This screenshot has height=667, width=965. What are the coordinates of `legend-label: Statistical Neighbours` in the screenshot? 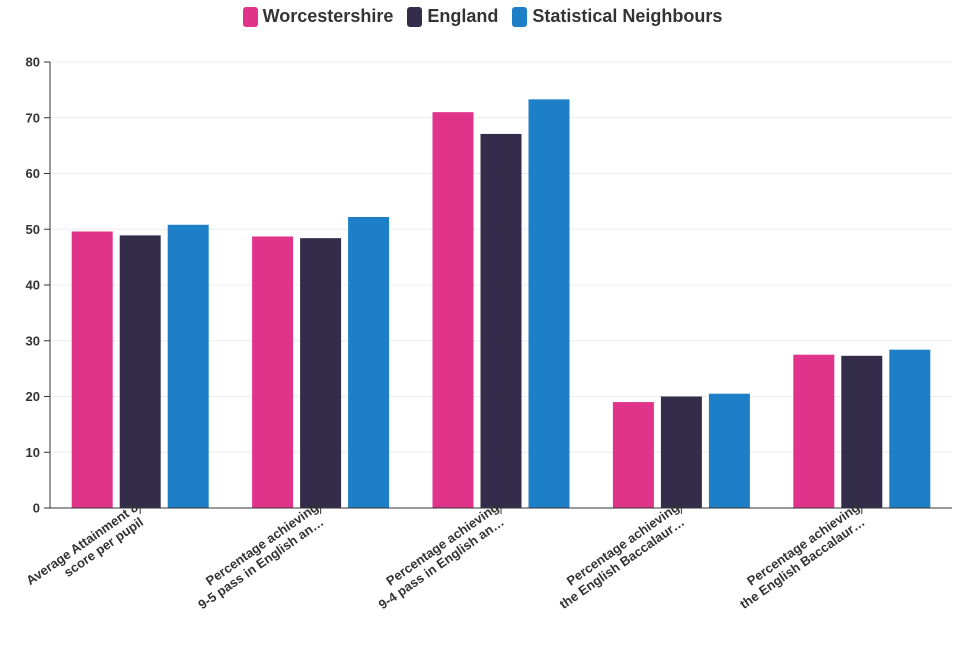 It's located at (627, 16).